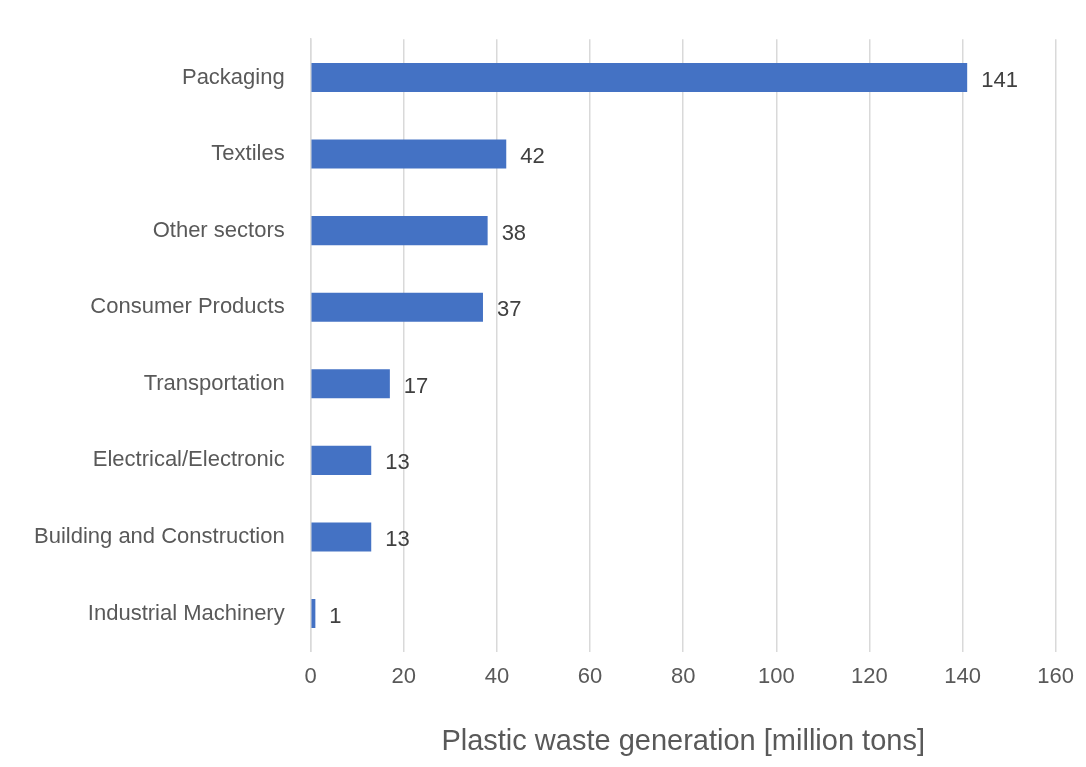 This screenshot has height=767, width=1086. I want to click on data-label: 17, so click(416, 385).